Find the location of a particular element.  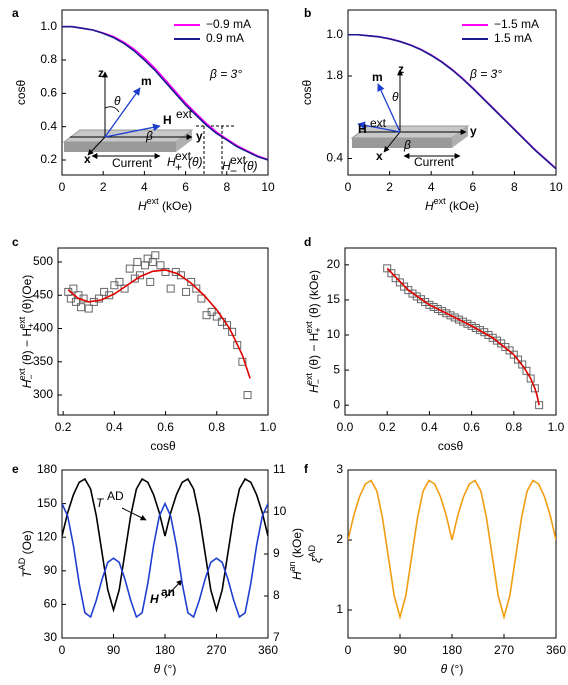

y-tick-label: 150 is located at coordinates (47, 503).